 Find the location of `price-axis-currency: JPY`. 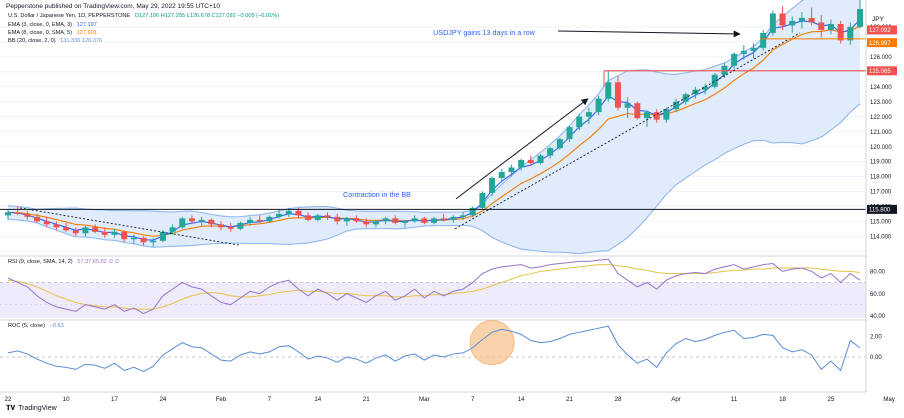

price-axis-currency: JPY is located at coordinates (878, 19).